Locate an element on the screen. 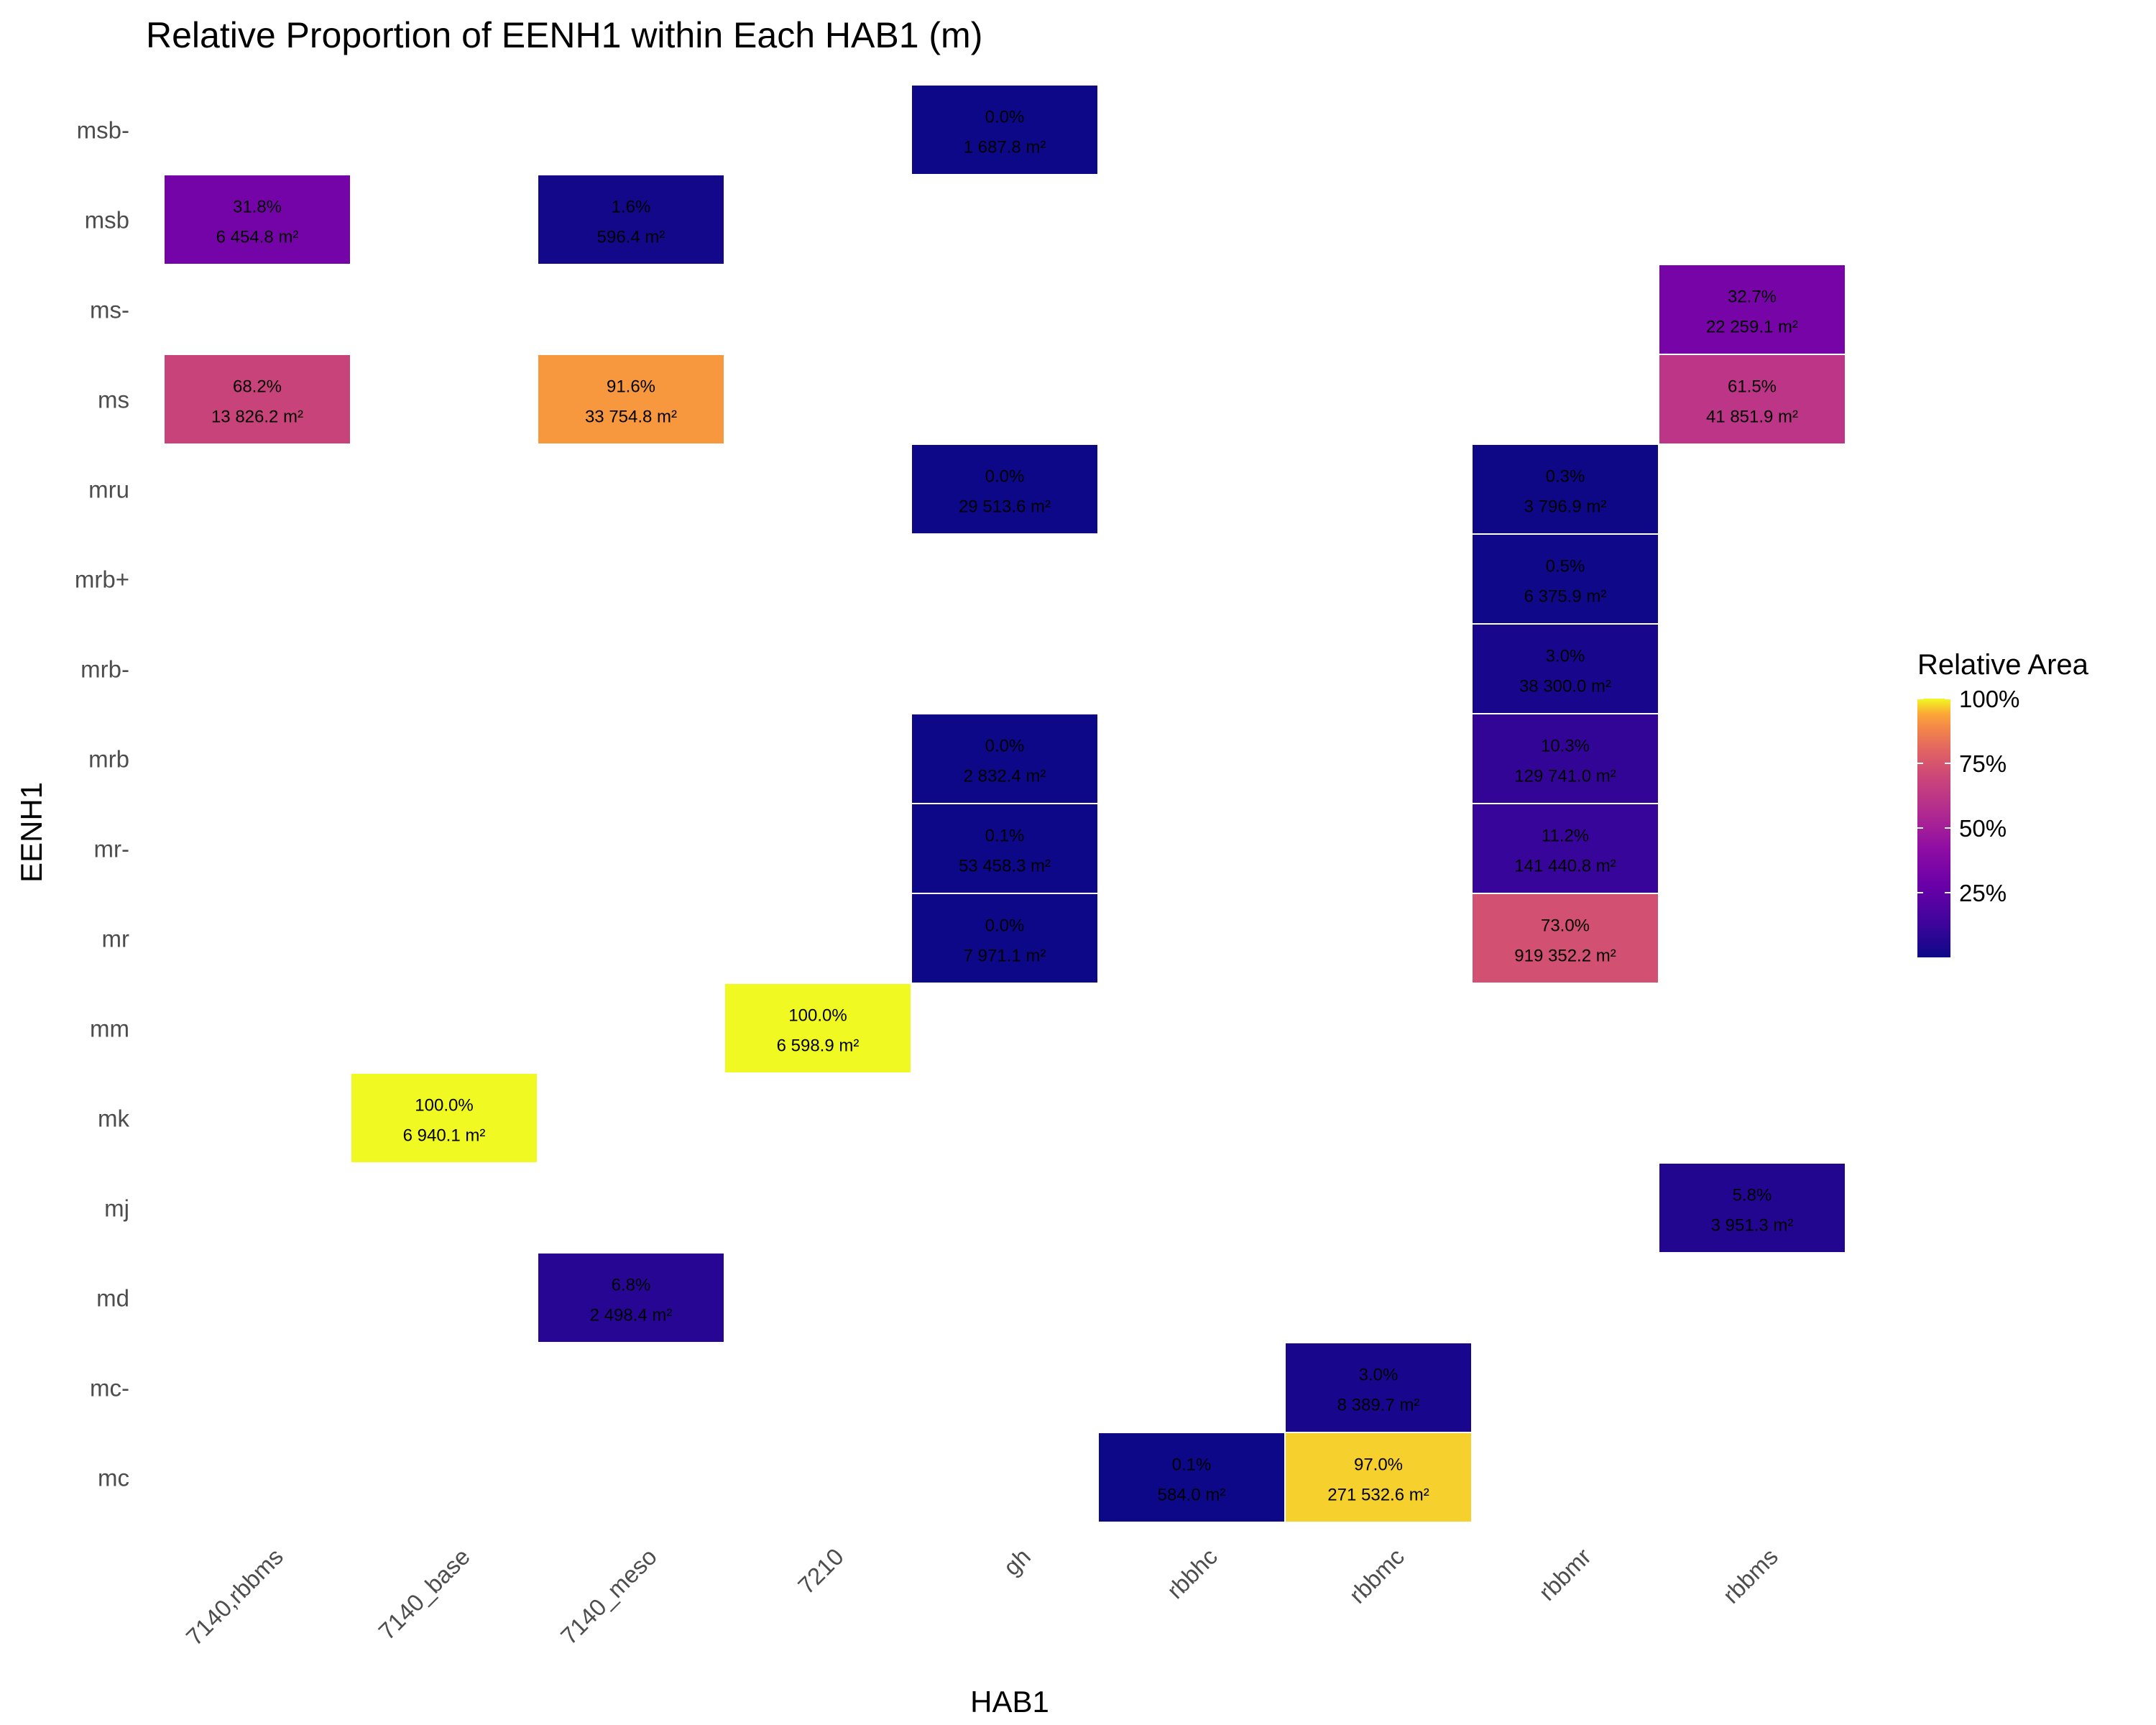 This screenshot has height=1725, width=2156. cell-area-label: 2 498.4 m² is located at coordinates (631, 1315).